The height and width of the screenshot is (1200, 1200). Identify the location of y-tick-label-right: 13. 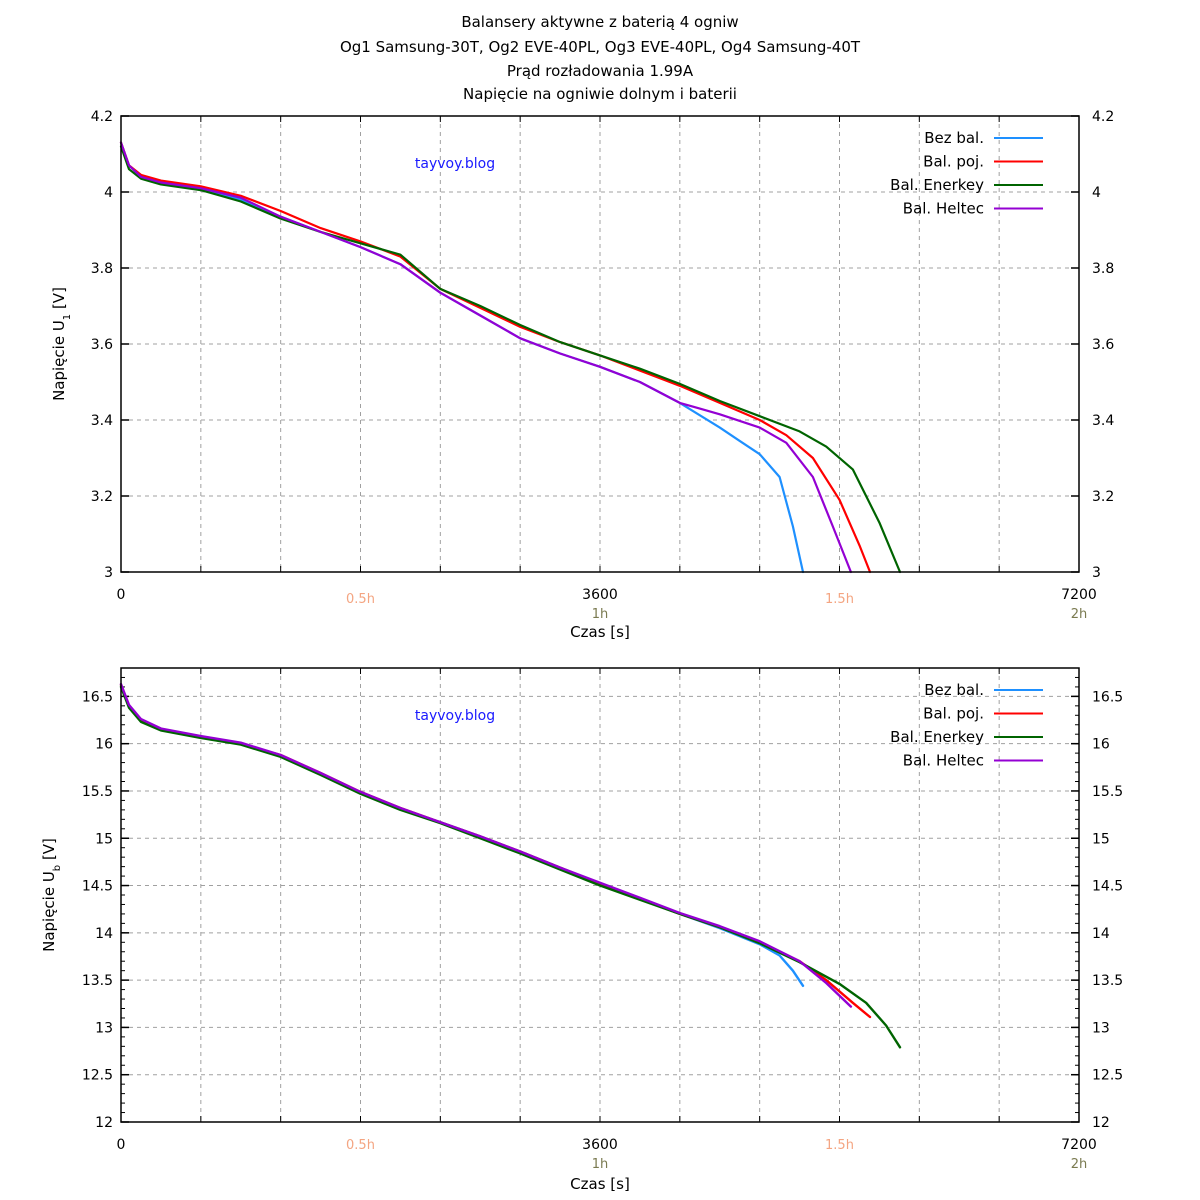
(1101, 1028).